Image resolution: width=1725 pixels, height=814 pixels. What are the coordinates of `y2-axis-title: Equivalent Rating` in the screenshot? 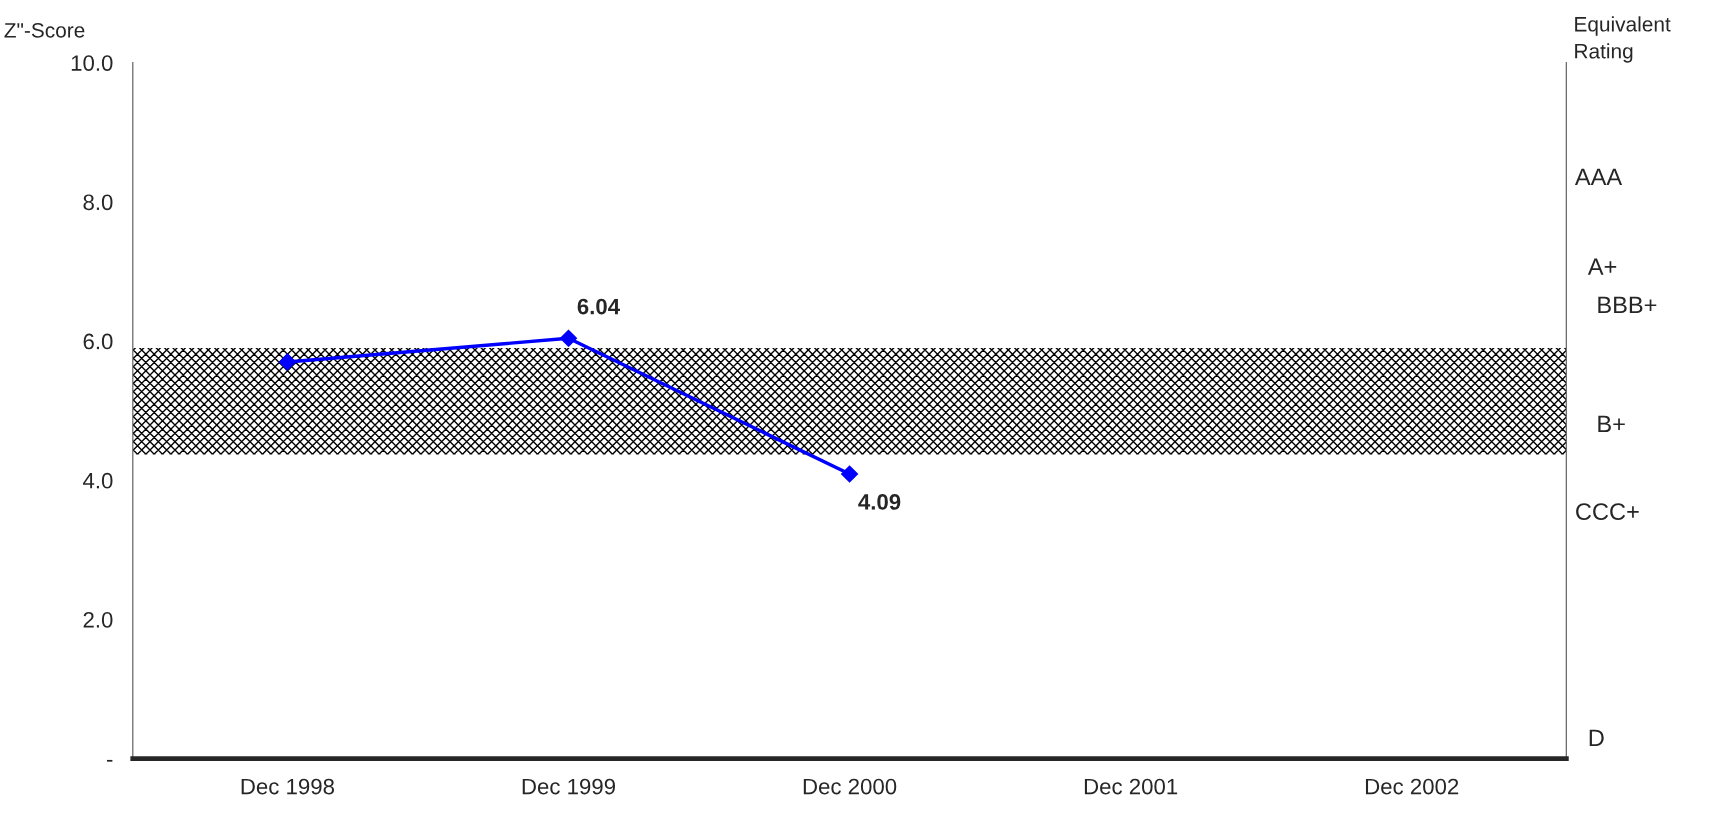 It's located at (1623, 39).